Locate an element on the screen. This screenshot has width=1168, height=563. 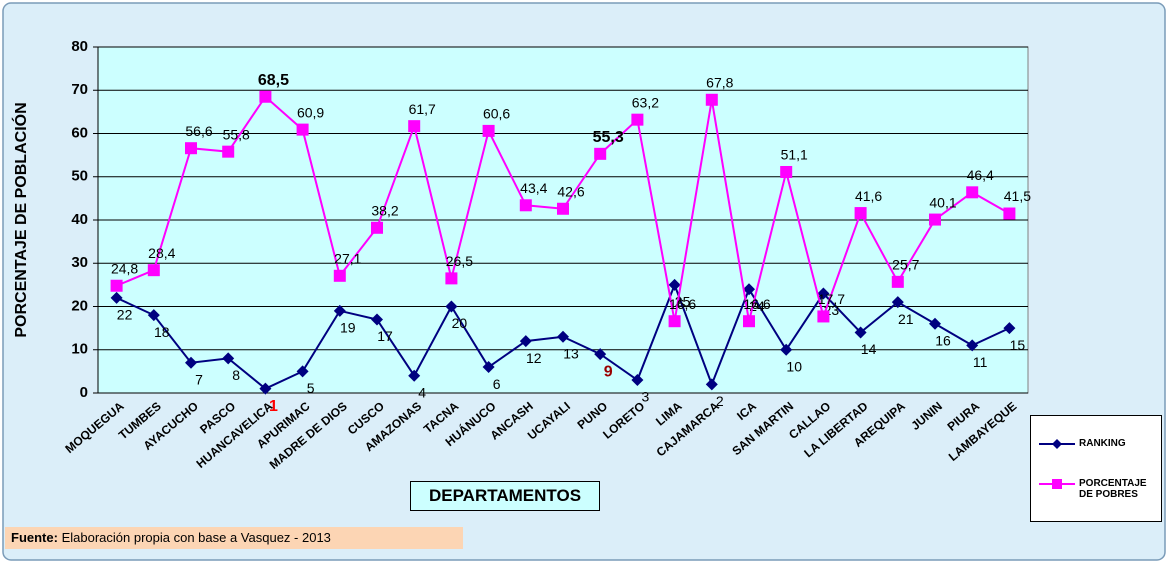
data-label: 27,1 is located at coordinates (347, 258).